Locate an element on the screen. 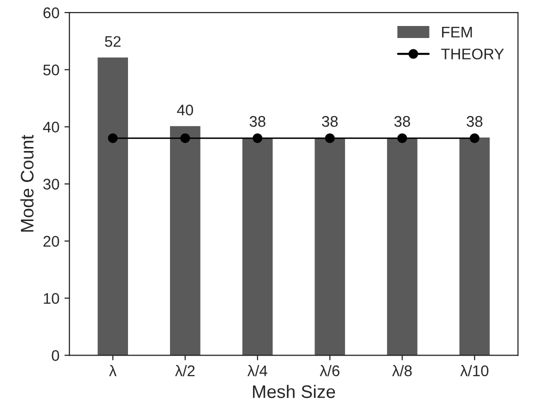 The width and height of the screenshot is (534, 418). y-tick-label: 10 is located at coordinates (52, 298).